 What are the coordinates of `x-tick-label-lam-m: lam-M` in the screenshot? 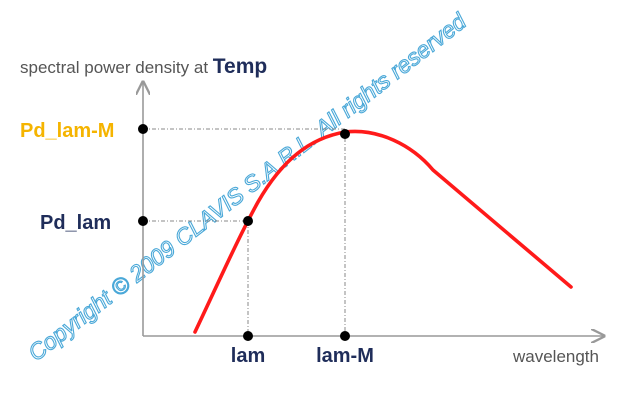 It's located at (345, 356).